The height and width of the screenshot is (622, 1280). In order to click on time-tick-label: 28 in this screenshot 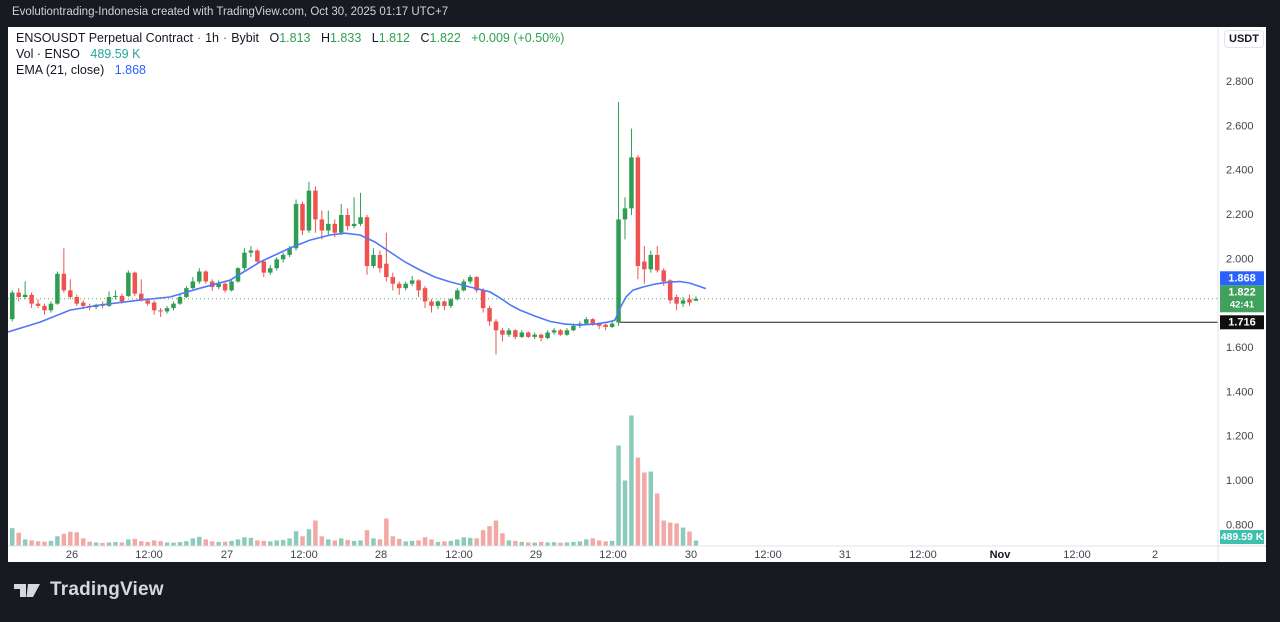, I will do `click(381, 555)`.